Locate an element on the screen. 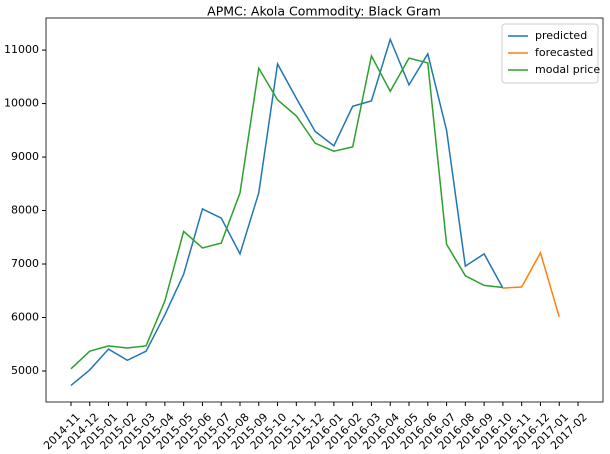 The height and width of the screenshot is (454, 610). y-tick-label: 8000 is located at coordinates (25, 210).